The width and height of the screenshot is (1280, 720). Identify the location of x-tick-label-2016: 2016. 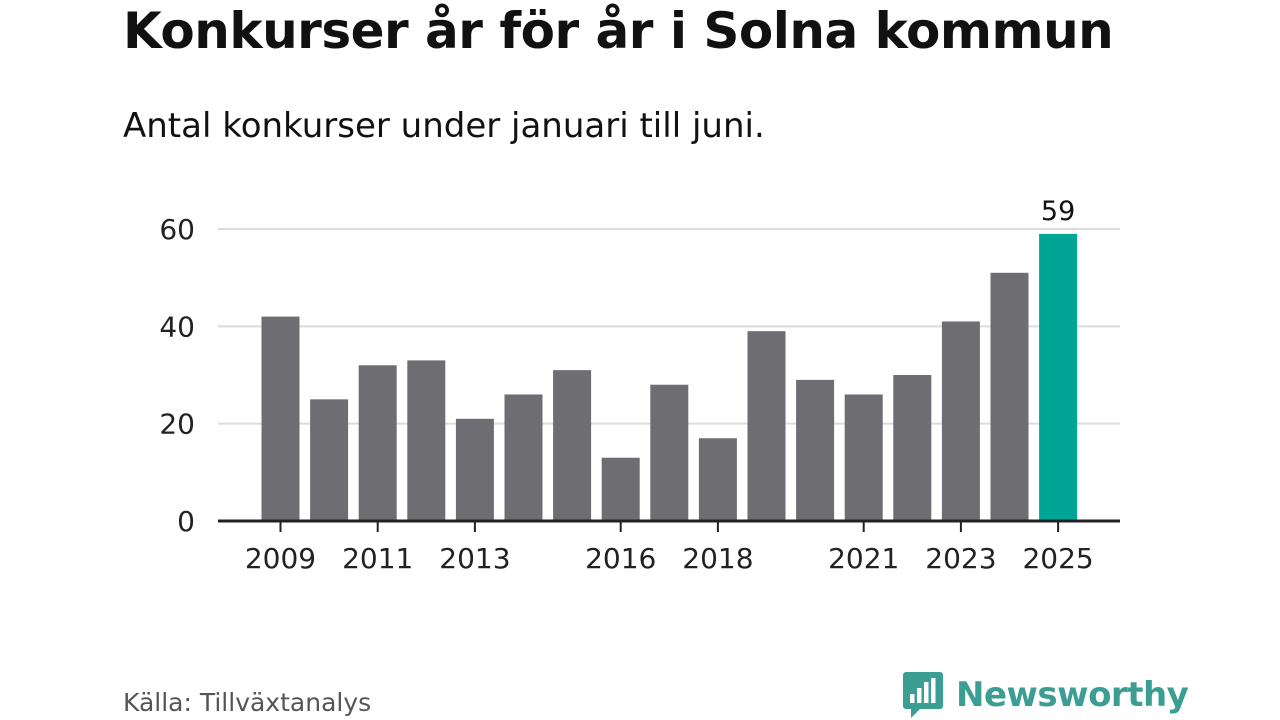
(620, 558).